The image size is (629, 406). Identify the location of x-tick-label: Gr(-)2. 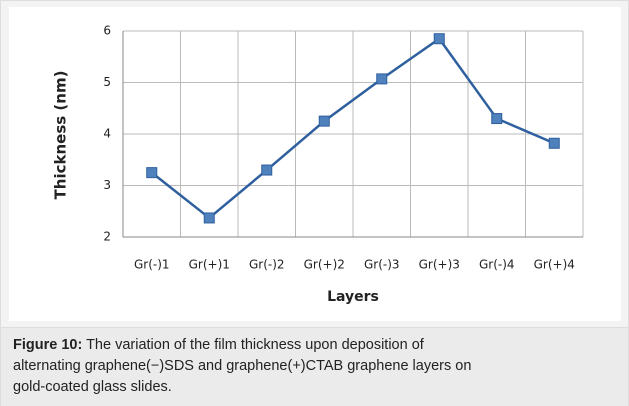
(267, 265).